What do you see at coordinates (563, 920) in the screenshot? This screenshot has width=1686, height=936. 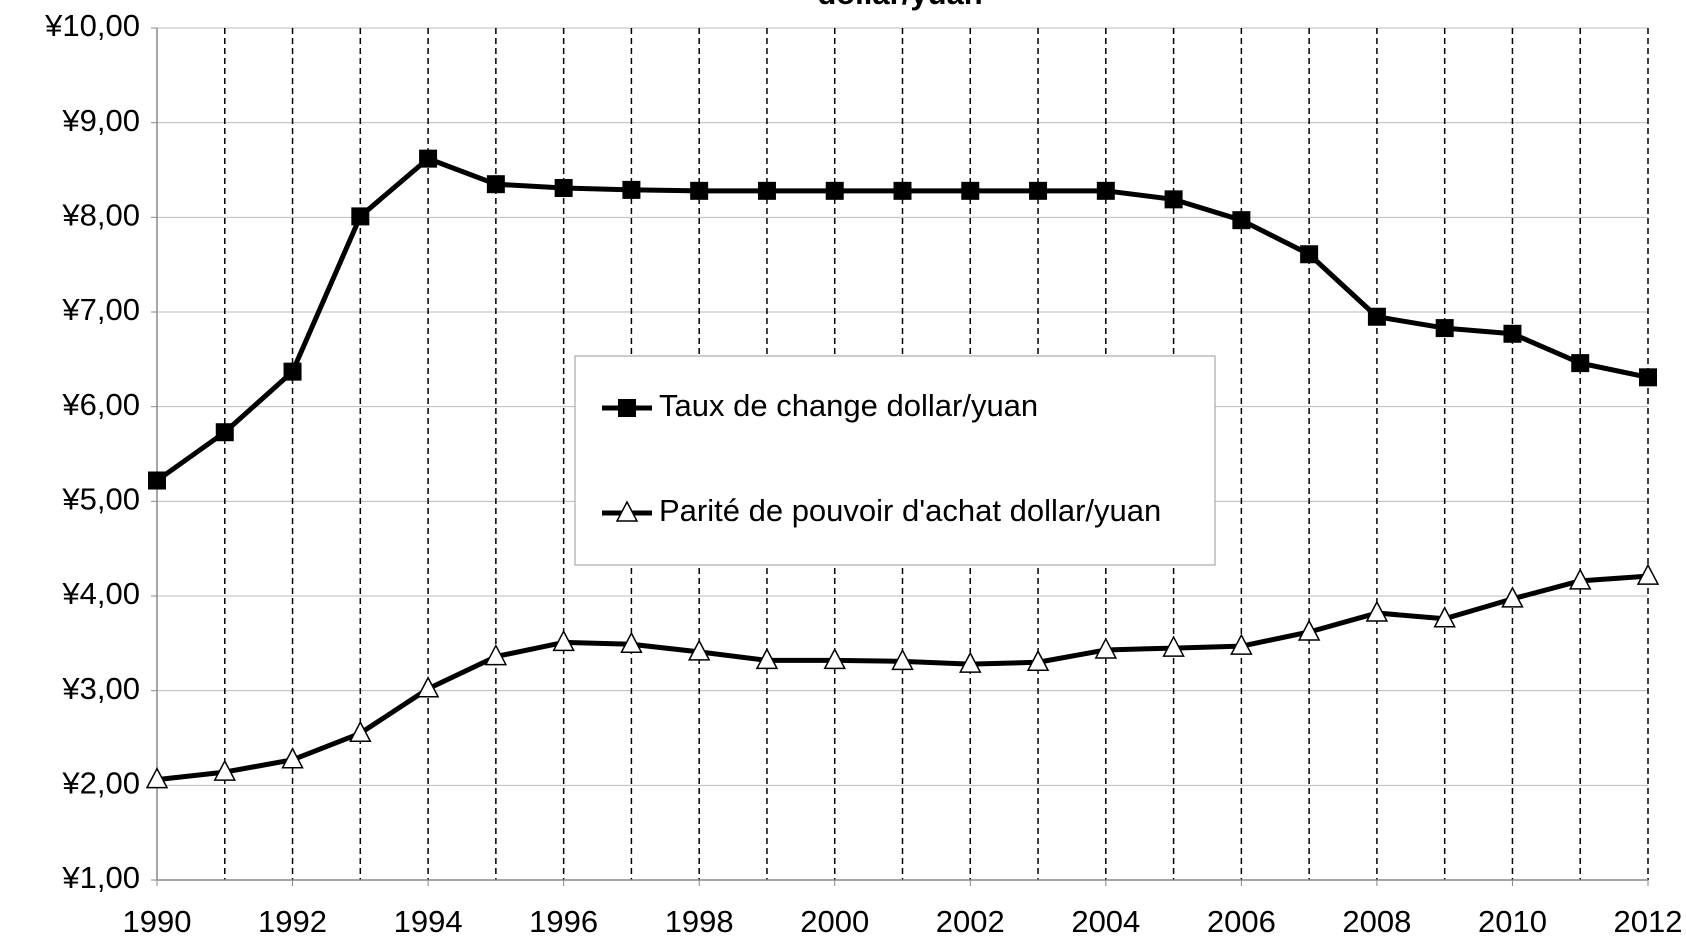 I see `x-tick-label: 1996` at bounding box center [563, 920].